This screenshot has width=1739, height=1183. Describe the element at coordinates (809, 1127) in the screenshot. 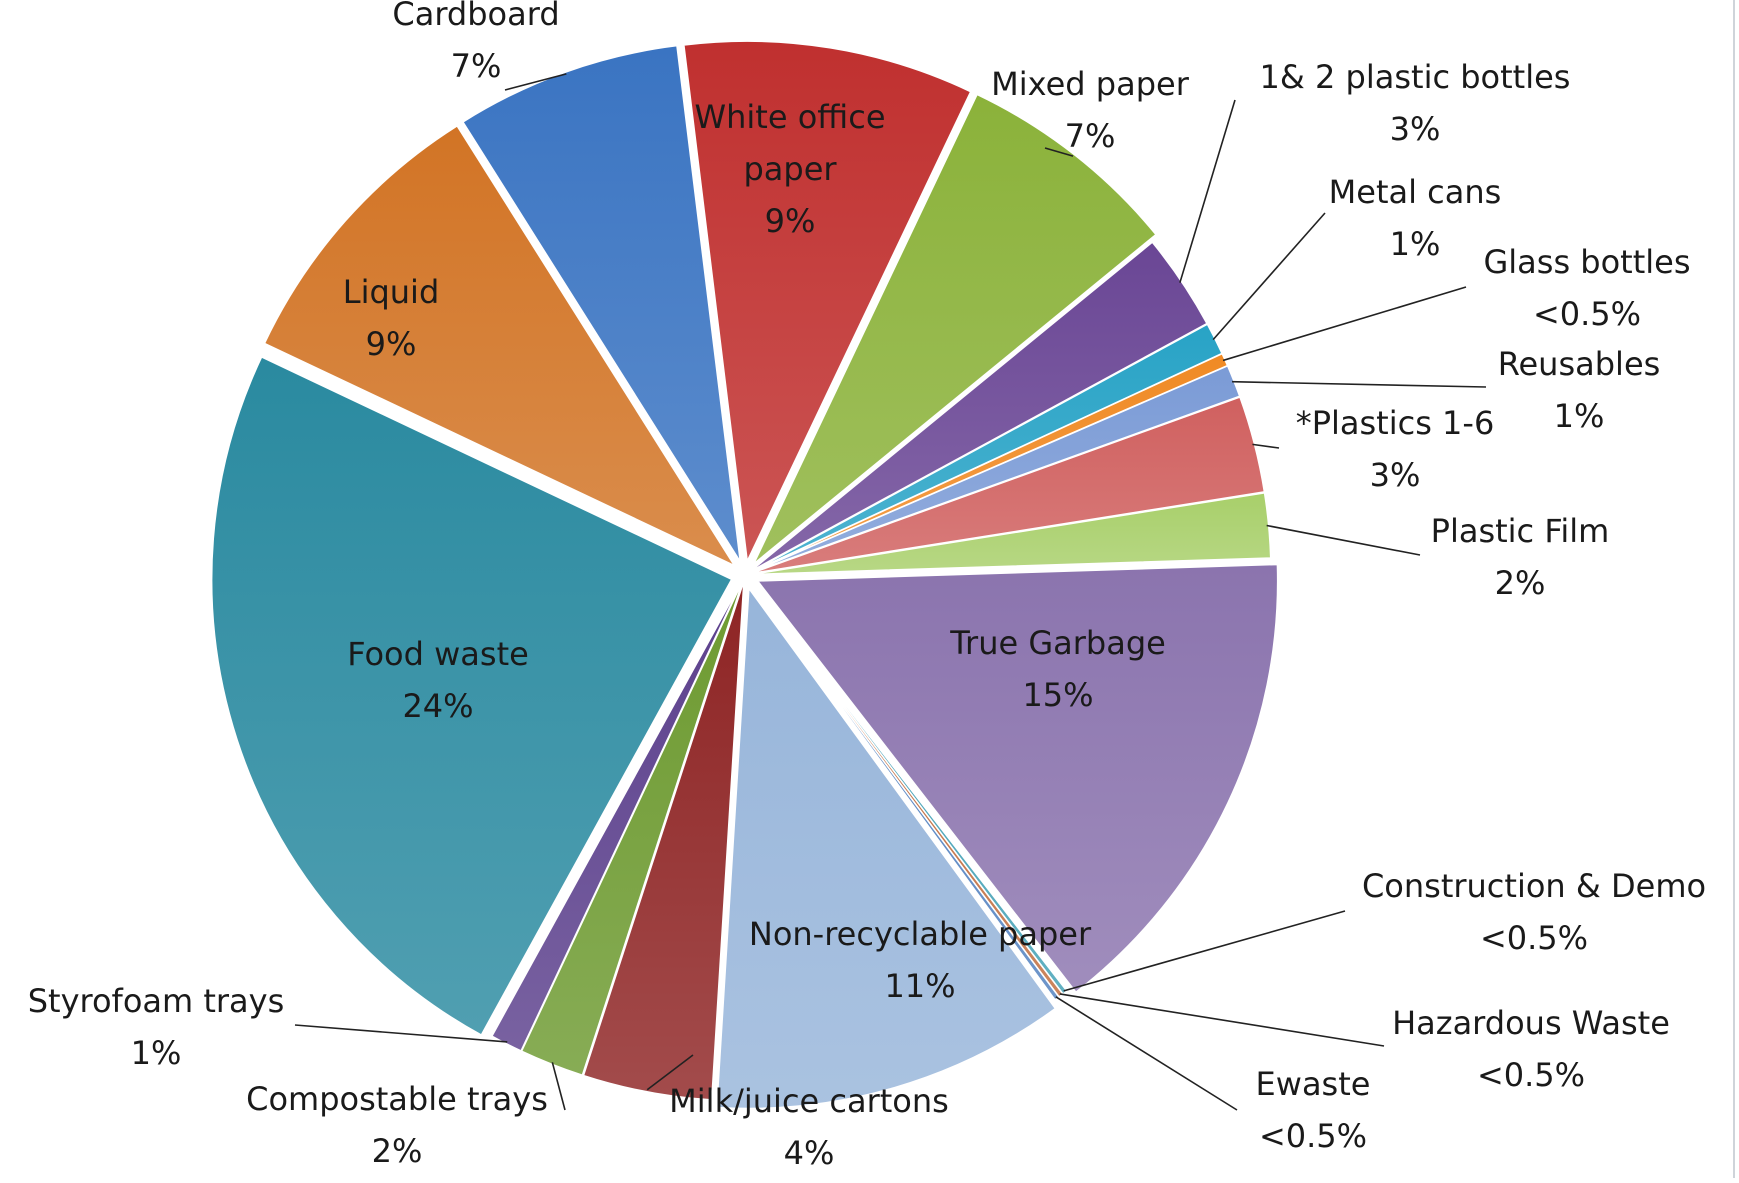

I see `slice-label-milk-juice-cartons: Milk/juice cartons 4%` at that location.